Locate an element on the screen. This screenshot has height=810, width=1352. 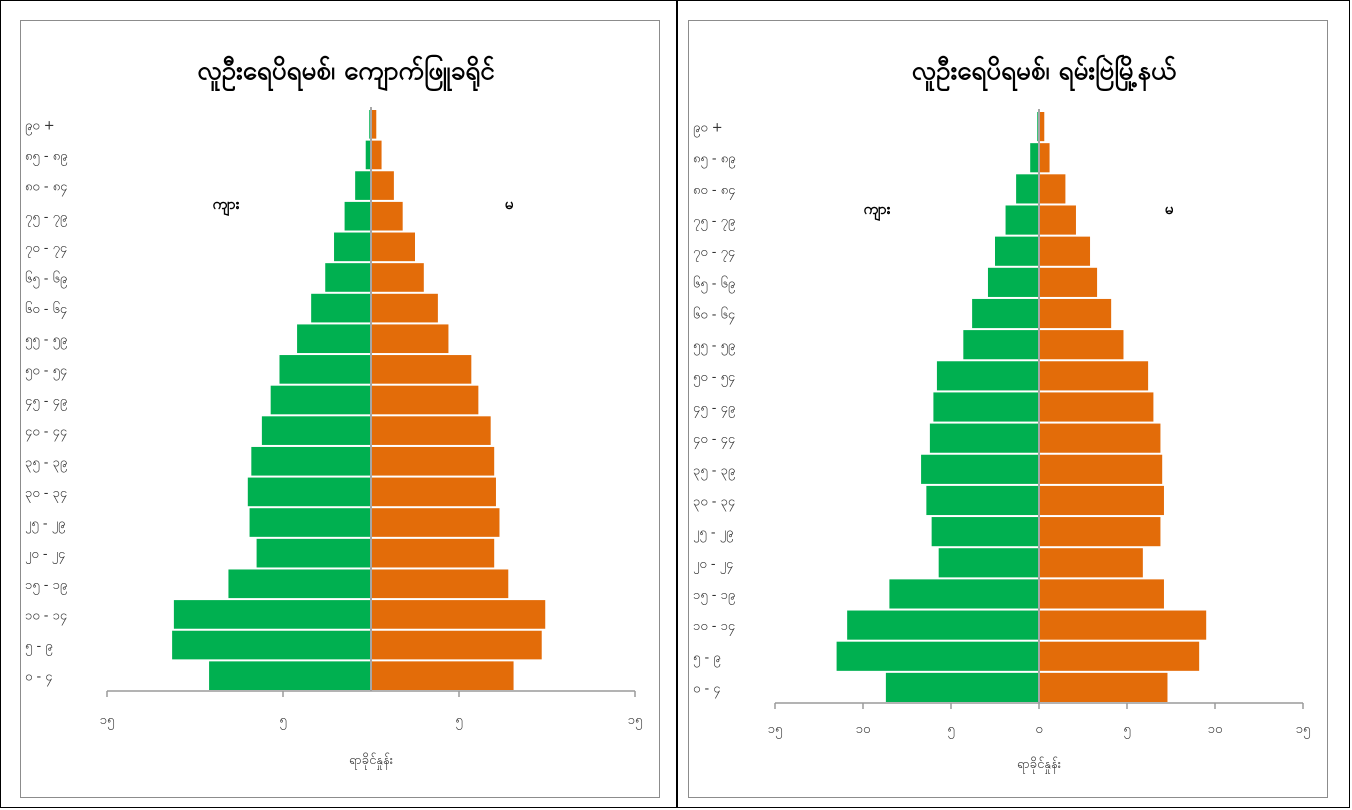
x-tick-label: ၁၀ is located at coordinates (863, 729).